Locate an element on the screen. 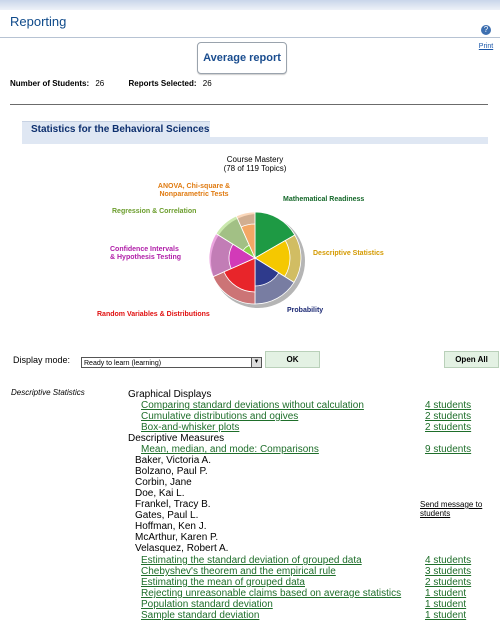 This screenshot has width=500, height=627. display-mode-label: Display mode: is located at coordinates (42, 360).